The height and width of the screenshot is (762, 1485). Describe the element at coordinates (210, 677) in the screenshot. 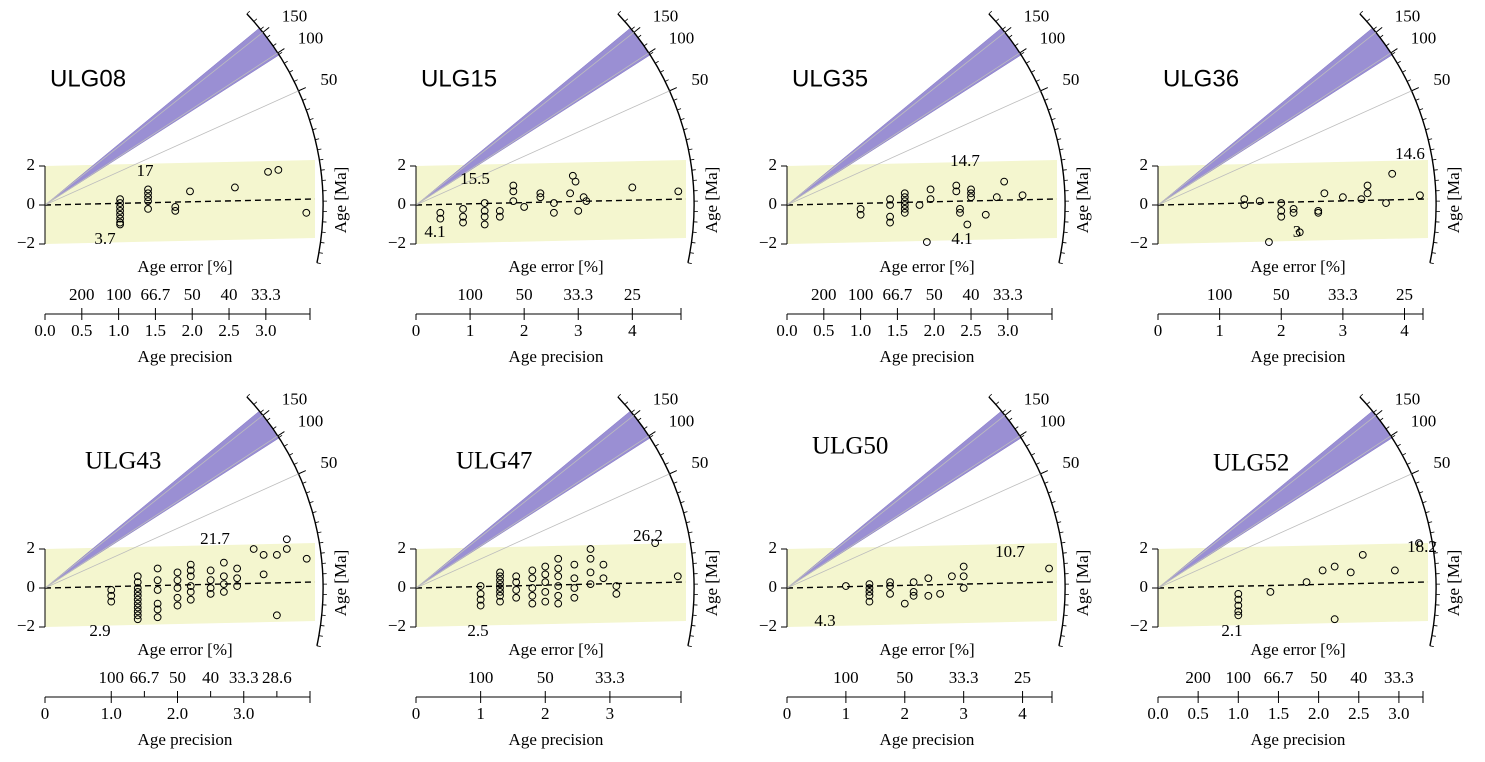

I see `error-tick-label: 40` at that location.